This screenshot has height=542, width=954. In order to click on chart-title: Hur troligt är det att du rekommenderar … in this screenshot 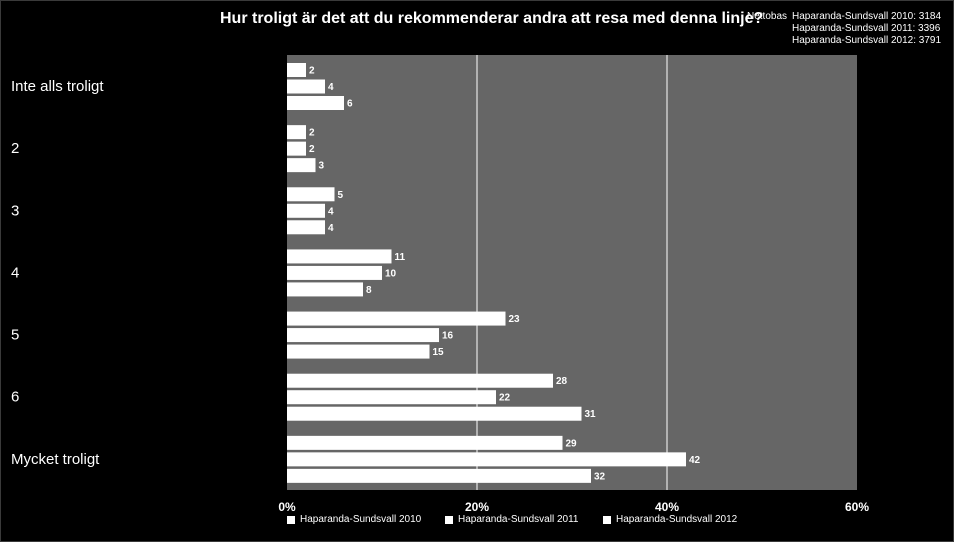, I will do `click(492, 18)`.